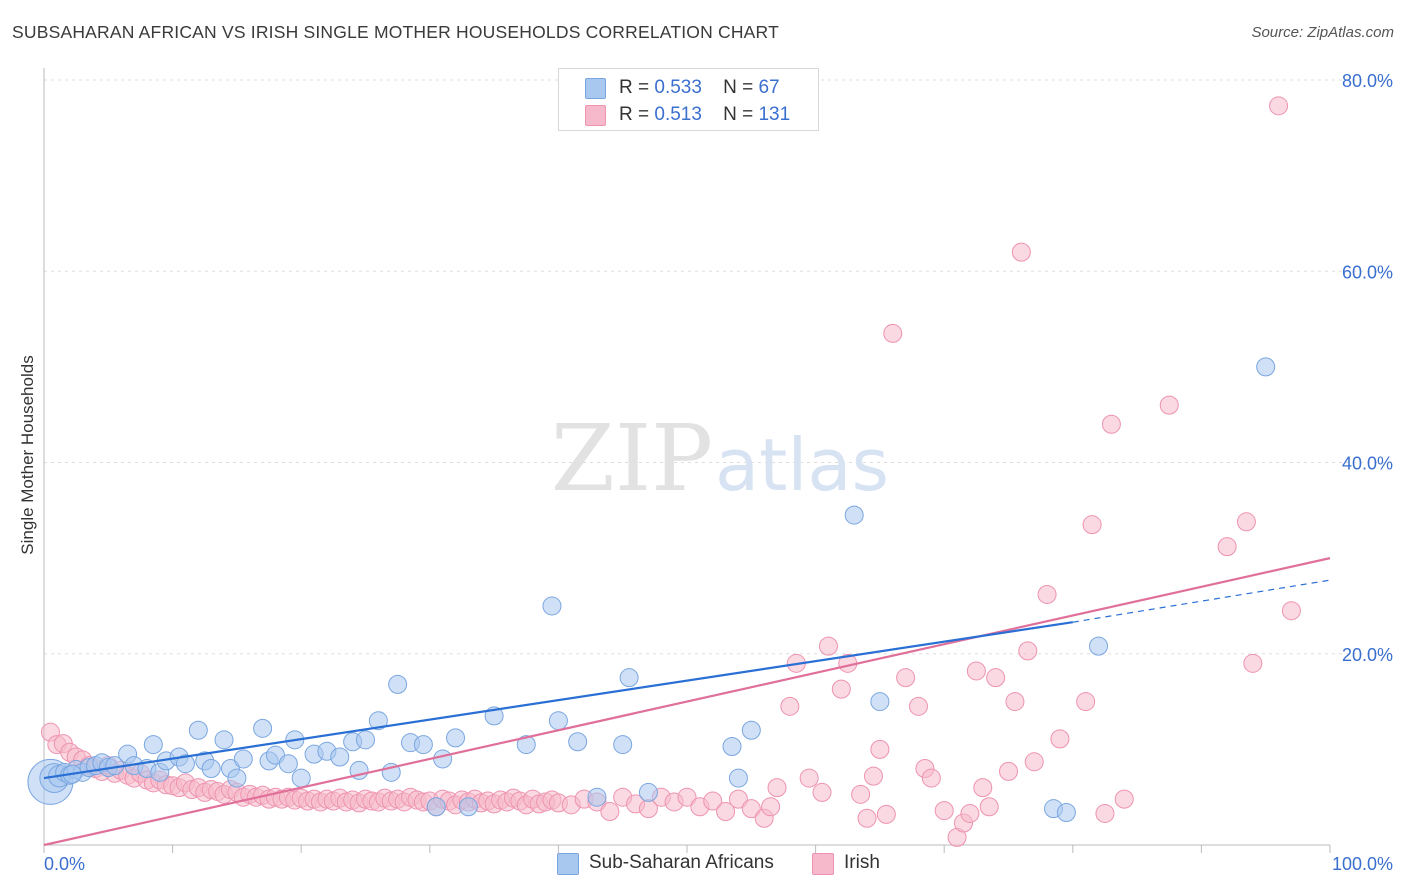 The width and height of the screenshot is (1406, 892). I want to click on x-tick-label: 0.0%, so click(64, 864).